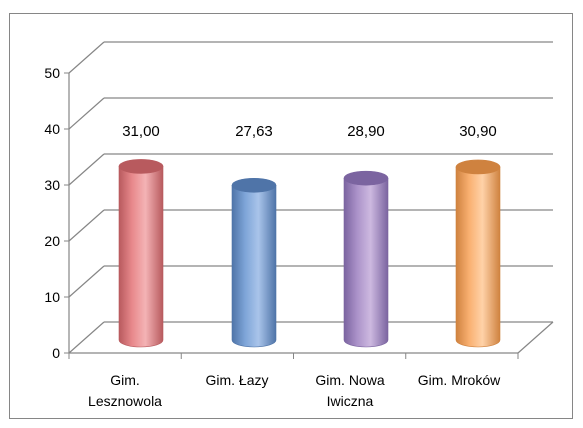  I want to click on y-tick-label: 40, so click(52, 129).